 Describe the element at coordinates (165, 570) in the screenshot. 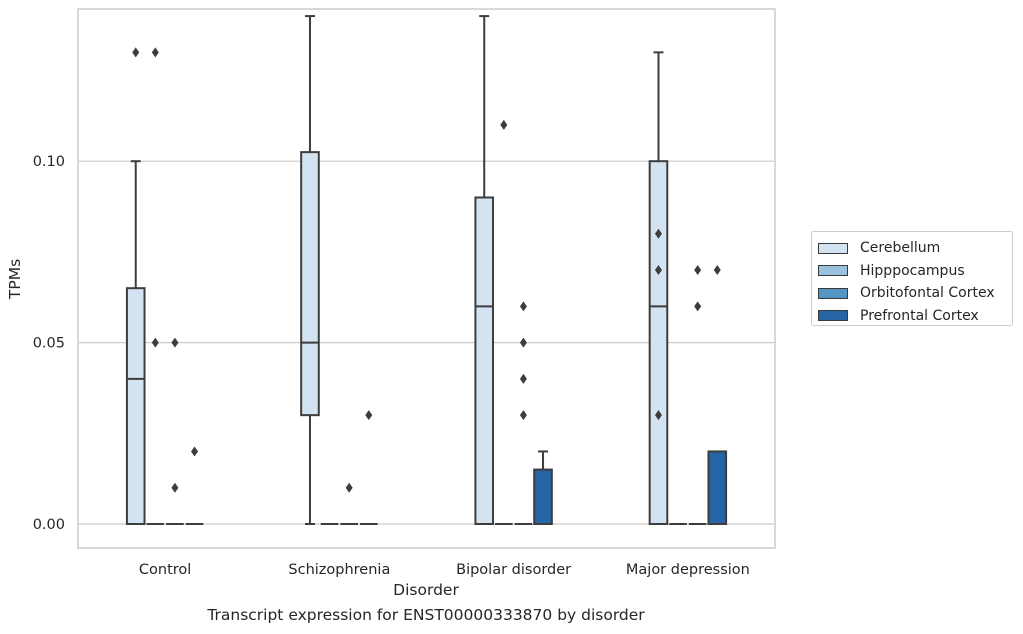

I see `x-tick-label: Control` at that location.